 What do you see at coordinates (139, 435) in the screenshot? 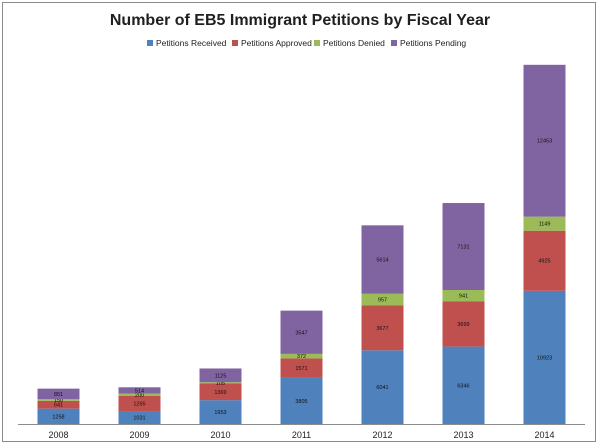
I see `x-tick-label-2009: 2009` at bounding box center [139, 435].